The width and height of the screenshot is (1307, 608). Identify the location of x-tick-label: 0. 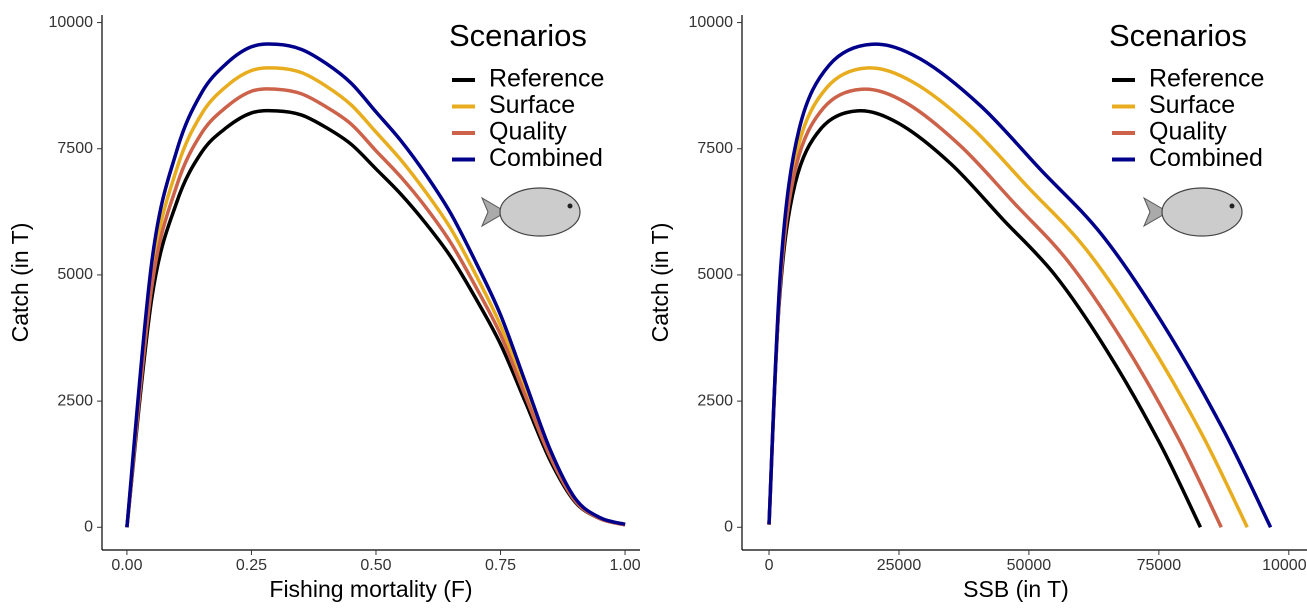
(769, 565).